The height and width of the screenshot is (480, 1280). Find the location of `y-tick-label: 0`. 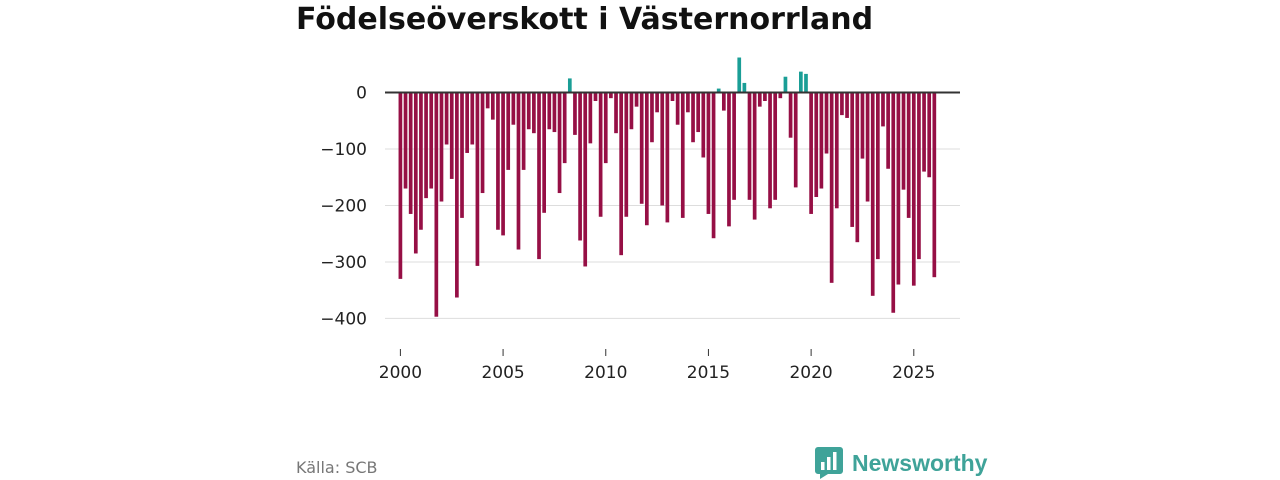

y-tick-label: 0 is located at coordinates (361, 94).